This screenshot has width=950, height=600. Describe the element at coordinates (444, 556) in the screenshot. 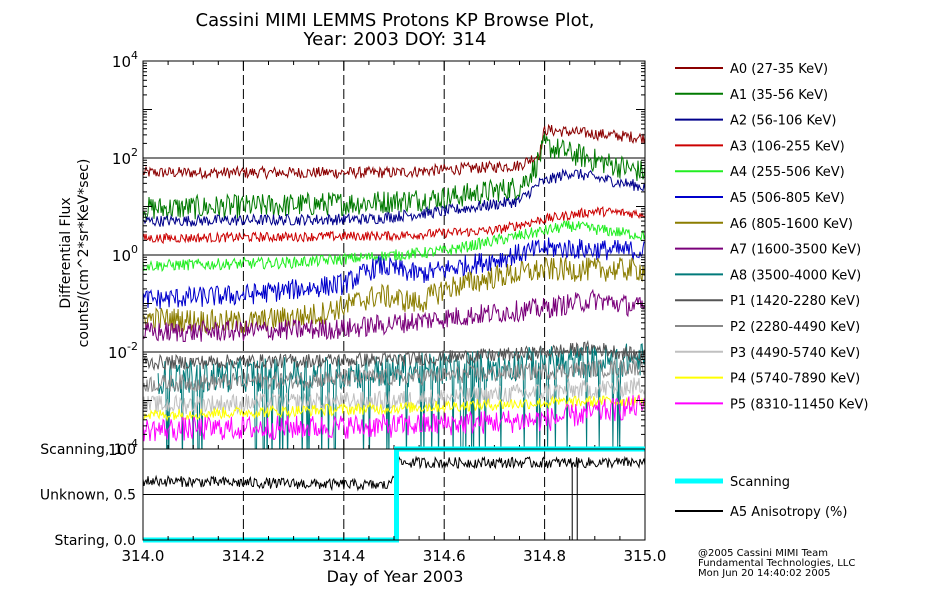

I see `x-tick-label: 314.6` at that location.